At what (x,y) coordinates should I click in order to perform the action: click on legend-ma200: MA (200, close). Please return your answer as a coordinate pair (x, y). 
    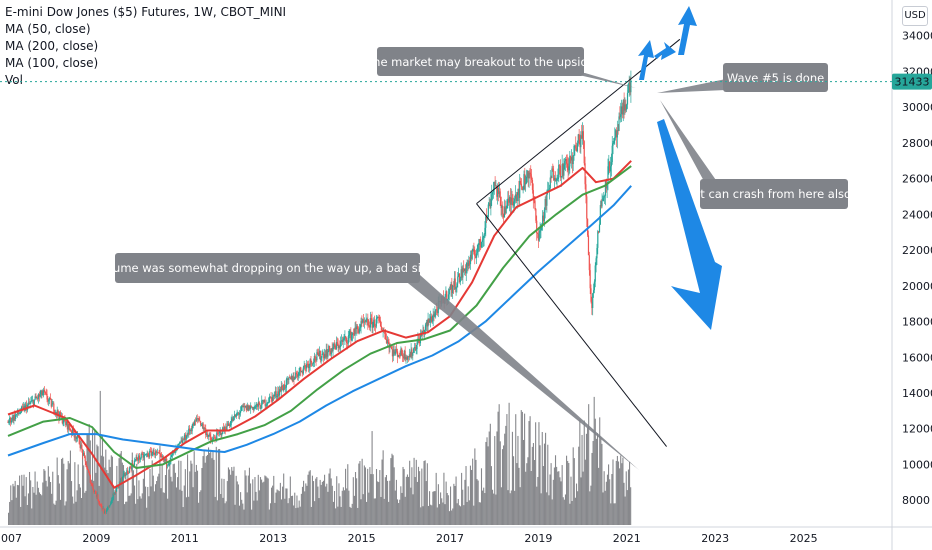
    Looking at the image, I should click on (52, 46).